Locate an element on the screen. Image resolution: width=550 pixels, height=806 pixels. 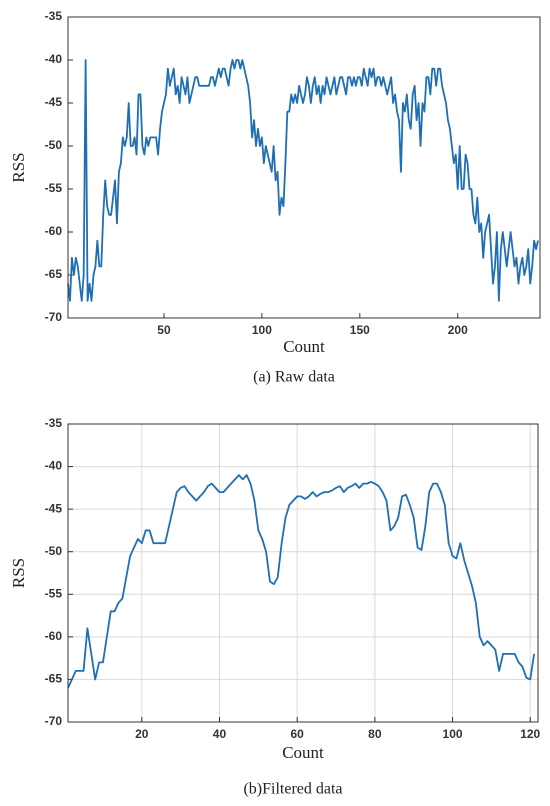
caption: (a) Raw data is located at coordinates (294, 377).